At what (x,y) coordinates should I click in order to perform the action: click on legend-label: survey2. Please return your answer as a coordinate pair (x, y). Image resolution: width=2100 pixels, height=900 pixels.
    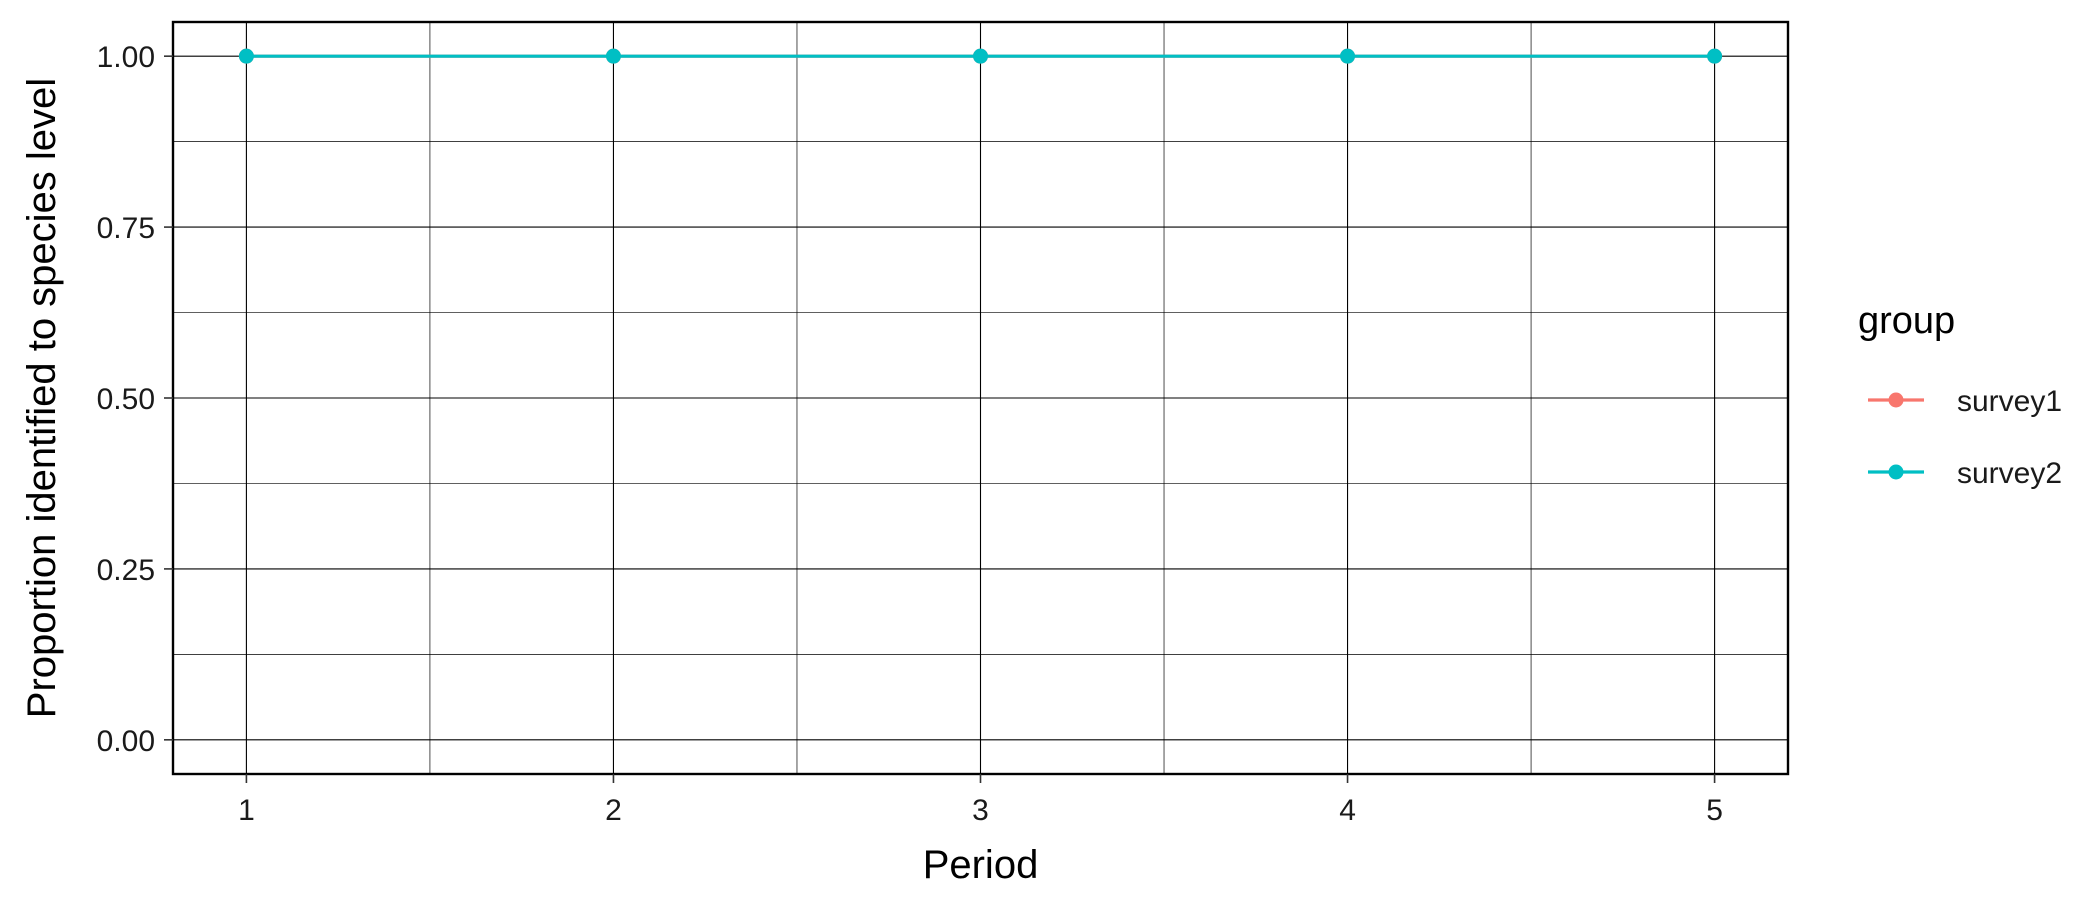
    Looking at the image, I should click on (2009, 473).